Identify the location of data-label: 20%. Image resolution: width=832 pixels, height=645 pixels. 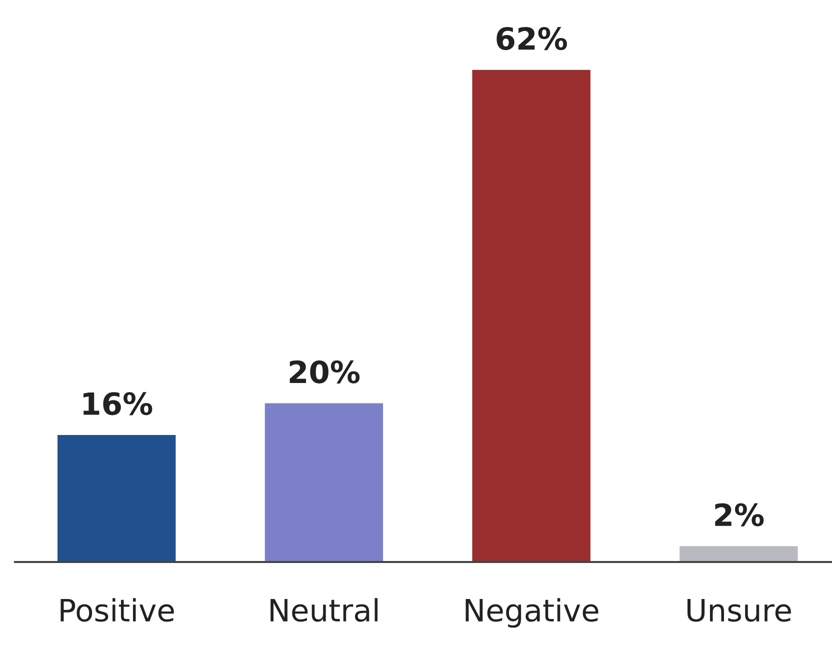
(325, 372).